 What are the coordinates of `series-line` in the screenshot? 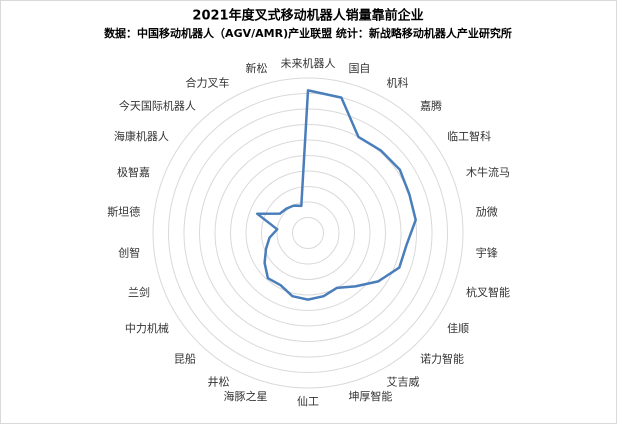 It's located at (336, 195).